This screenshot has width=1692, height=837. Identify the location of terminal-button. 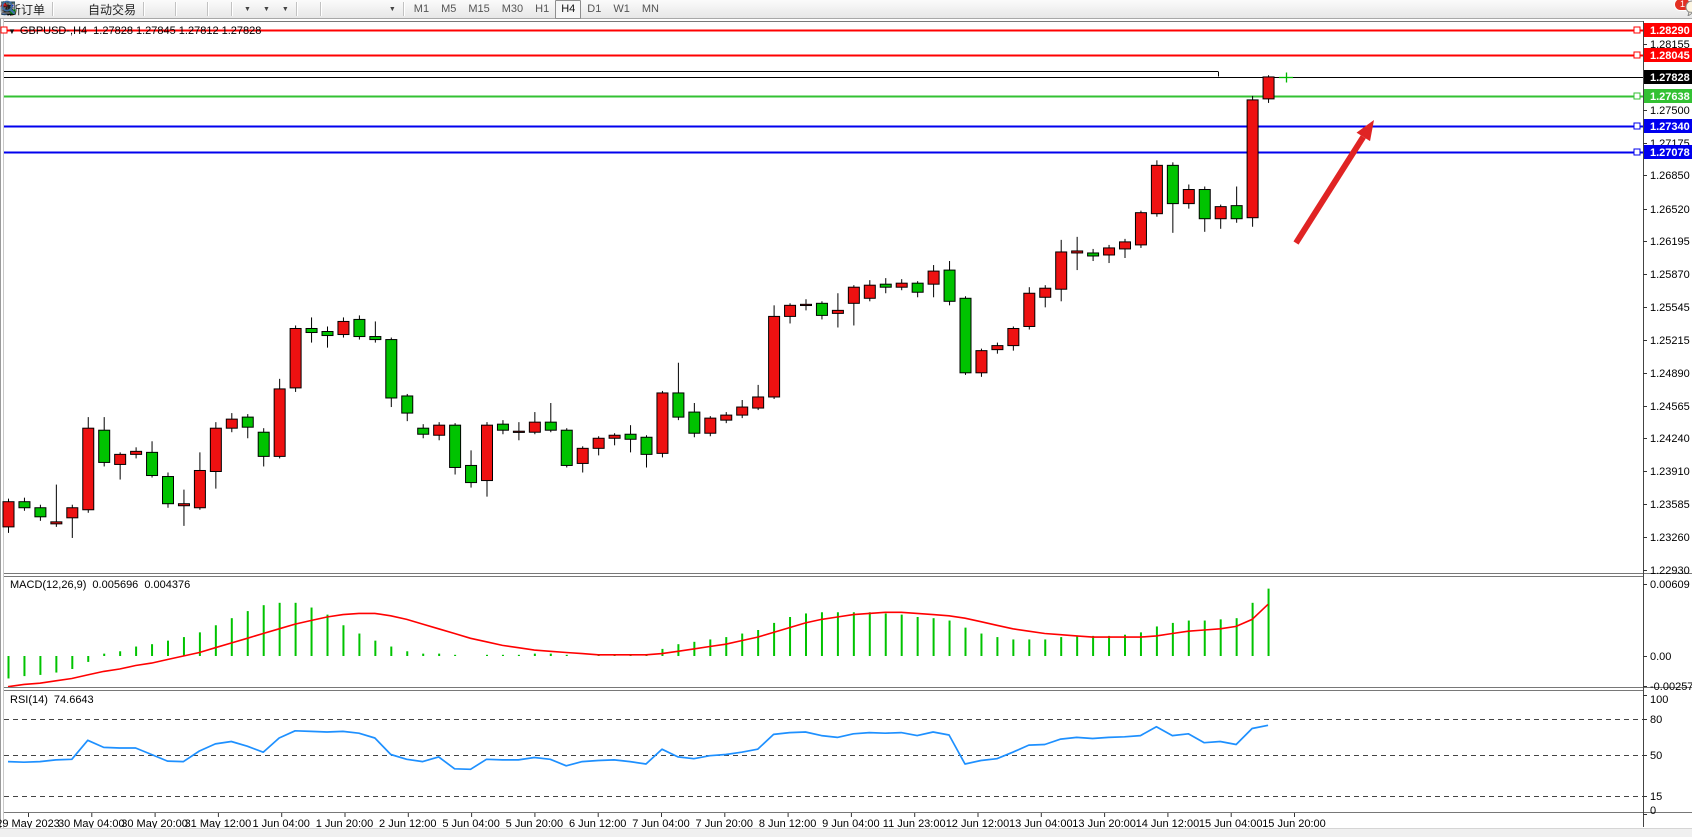
(37, 9).